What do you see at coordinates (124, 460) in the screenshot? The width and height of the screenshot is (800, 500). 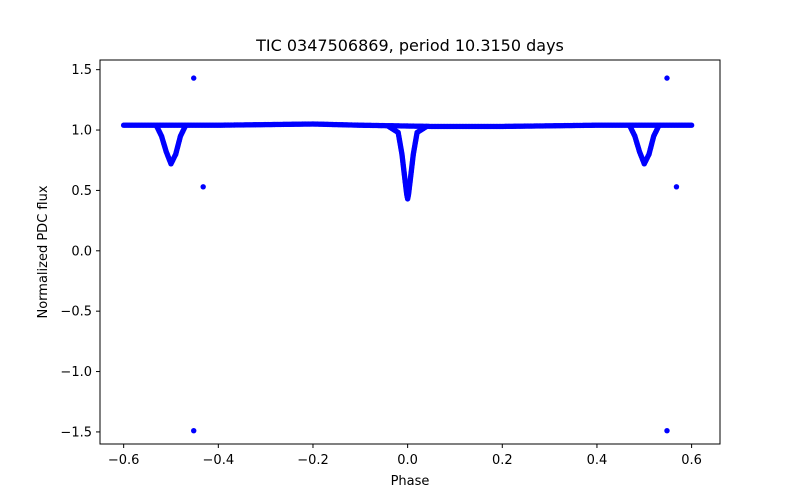 I see `x-tick-label: −0.6` at bounding box center [124, 460].